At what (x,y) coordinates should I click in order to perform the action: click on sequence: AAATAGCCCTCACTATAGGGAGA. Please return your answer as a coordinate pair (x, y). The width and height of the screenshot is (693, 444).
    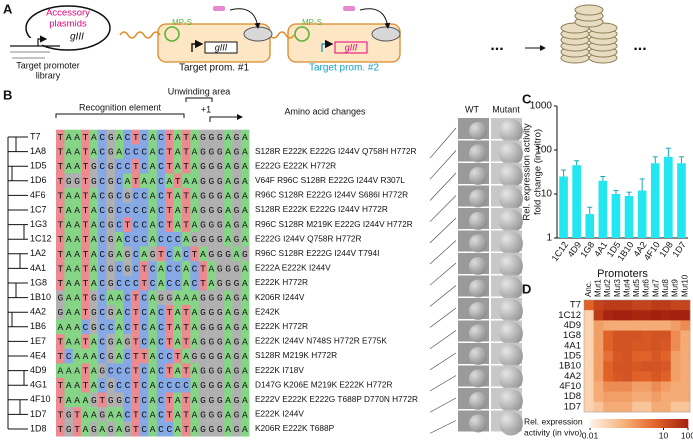
    Looking at the image, I should click on (153, 371).